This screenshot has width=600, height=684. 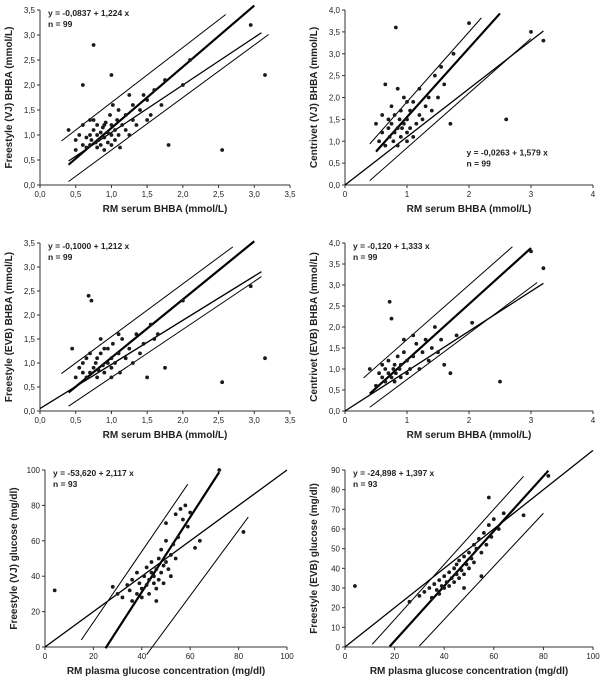 What do you see at coordinates (335, 390) in the screenshot?
I see `y-tick-label: 0,5` at bounding box center [335, 390].